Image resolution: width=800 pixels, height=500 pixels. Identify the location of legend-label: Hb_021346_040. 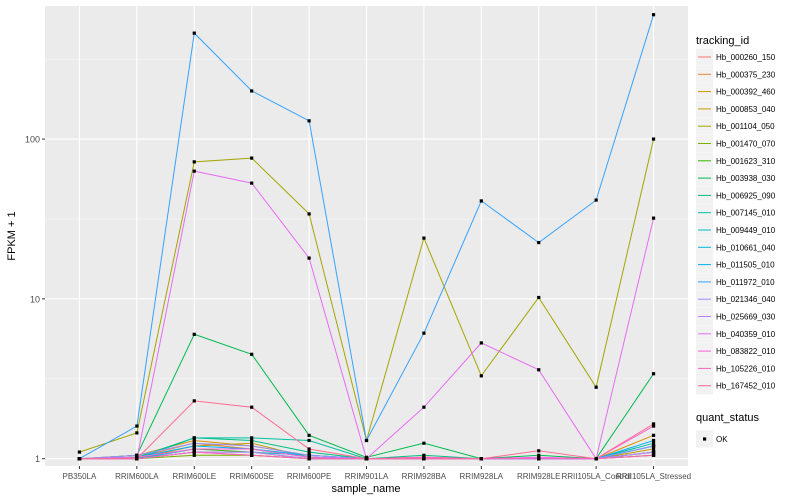
(746, 299).